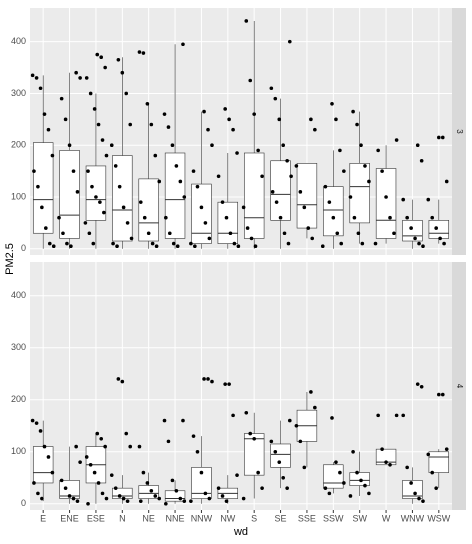 Image resolution: width=472 pixels, height=544 pixels. What do you see at coordinates (69, 518) in the screenshot?
I see `x-tick-label: ENE` at bounding box center [69, 518].